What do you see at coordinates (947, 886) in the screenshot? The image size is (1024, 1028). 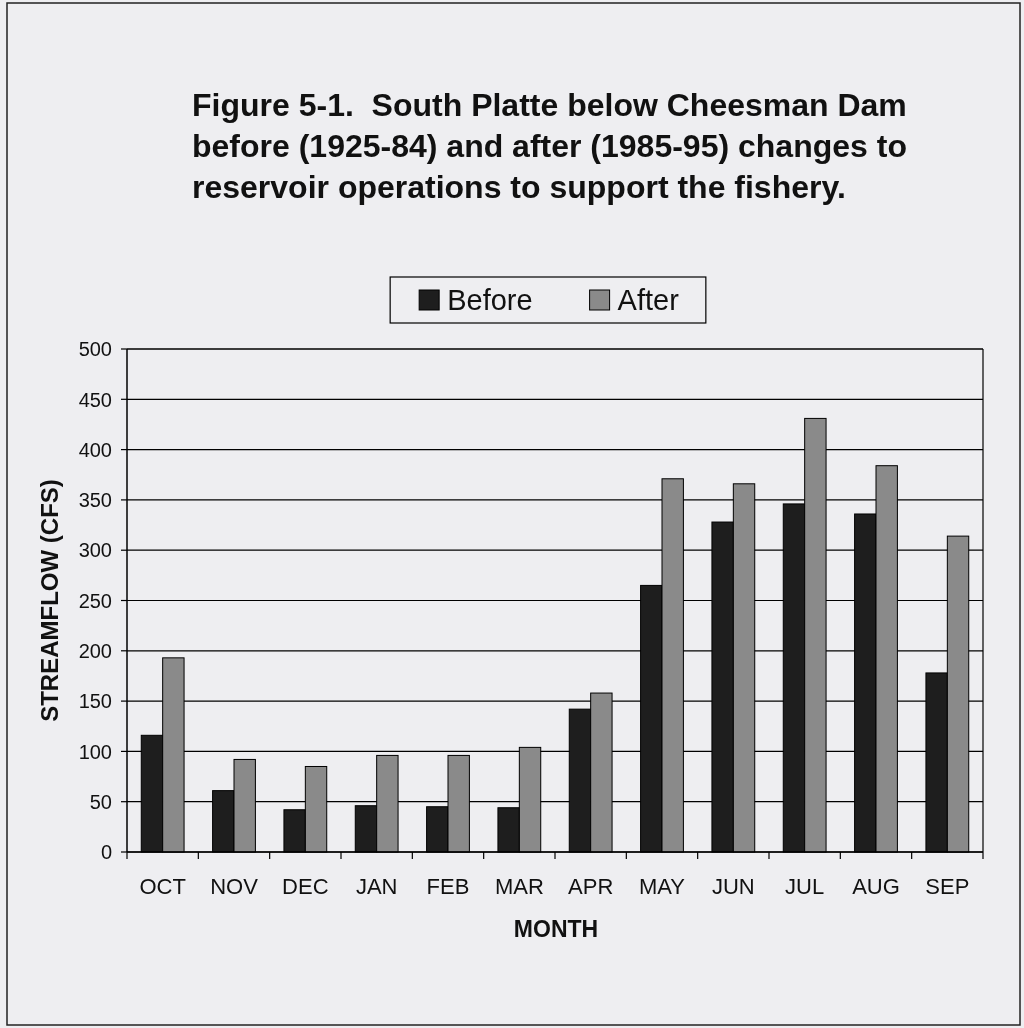 I see `x-tick-label: SEP` at bounding box center [947, 886].